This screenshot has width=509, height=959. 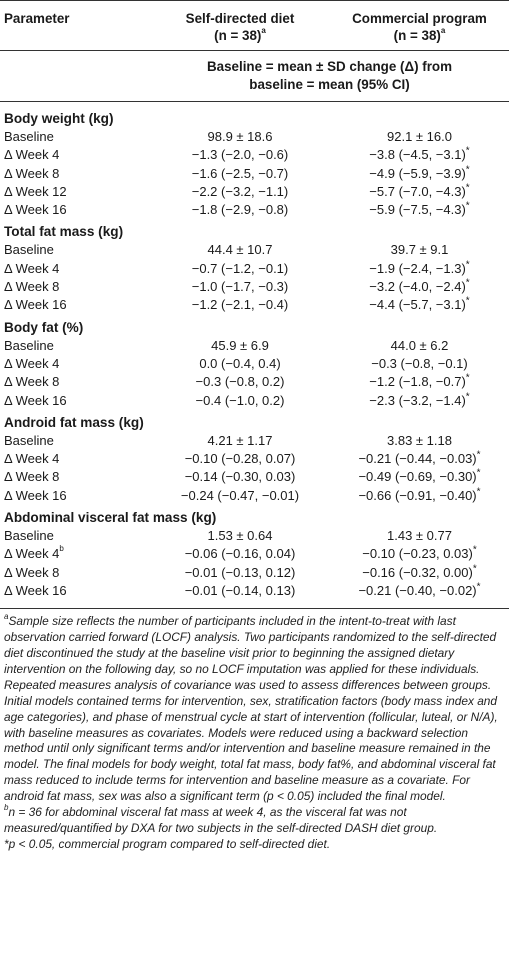 What do you see at coordinates (254, 516) in the screenshot?
I see `section-header: Abdominal visceral fat mass (kg)` at bounding box center [254, 516].